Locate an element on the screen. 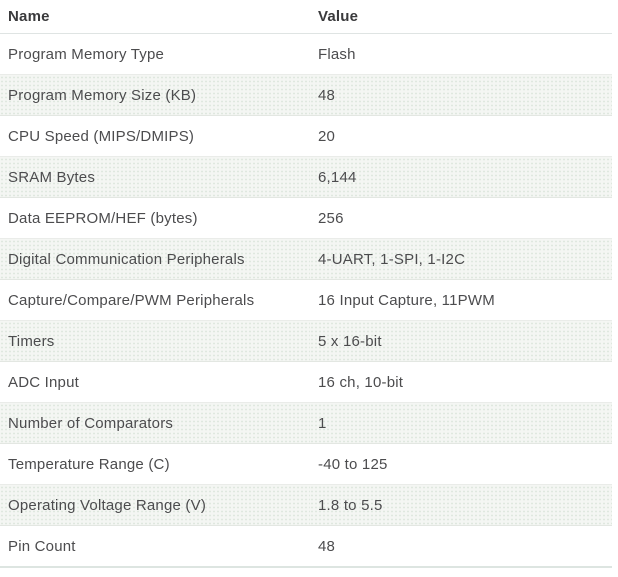 Image resolution: width=618 pixels, height=577 pixels. table-row: SRAM Bytes 6,144 is located at coordinates (306, 177).